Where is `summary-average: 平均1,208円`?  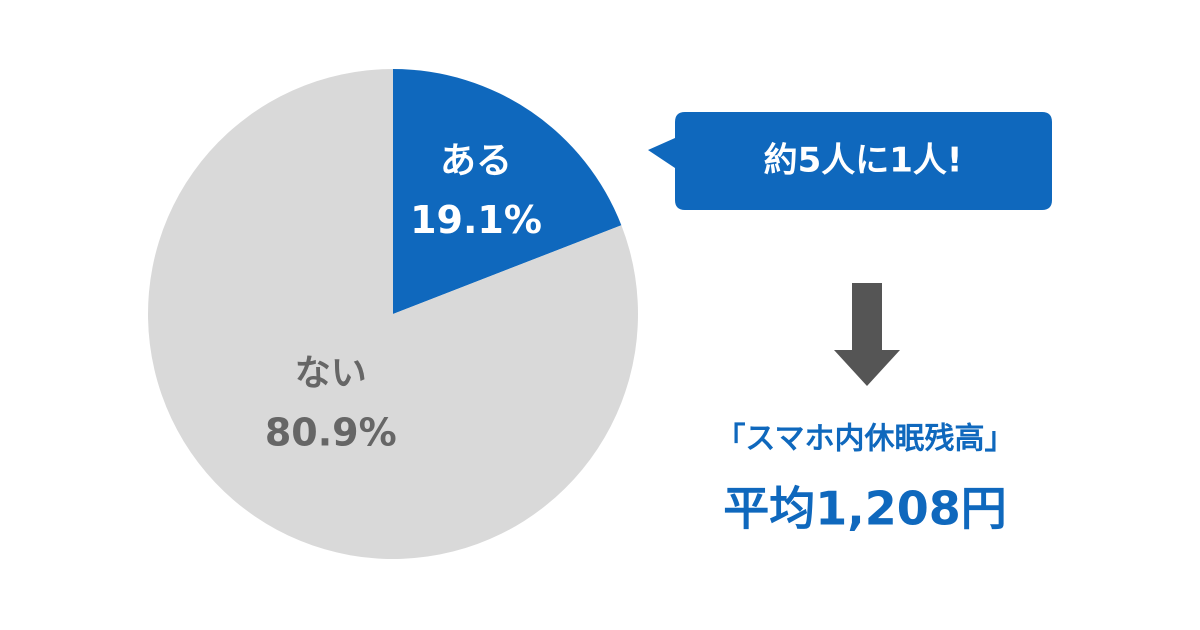
summary-average: 平均1,208円 is located at coordinates (865, 509).